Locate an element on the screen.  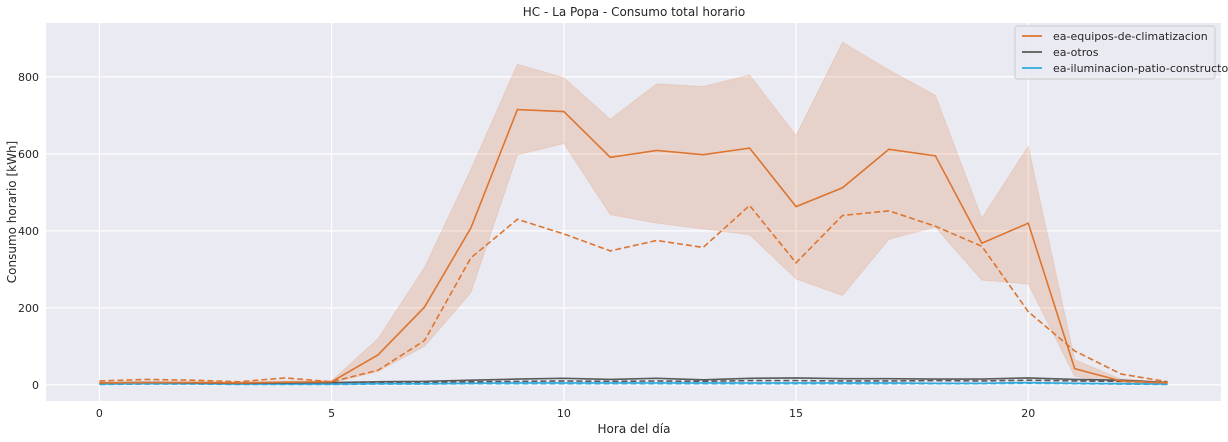
legend-label: ea-iluminacion-patio-constructor is located at coordinates (1140, 68).